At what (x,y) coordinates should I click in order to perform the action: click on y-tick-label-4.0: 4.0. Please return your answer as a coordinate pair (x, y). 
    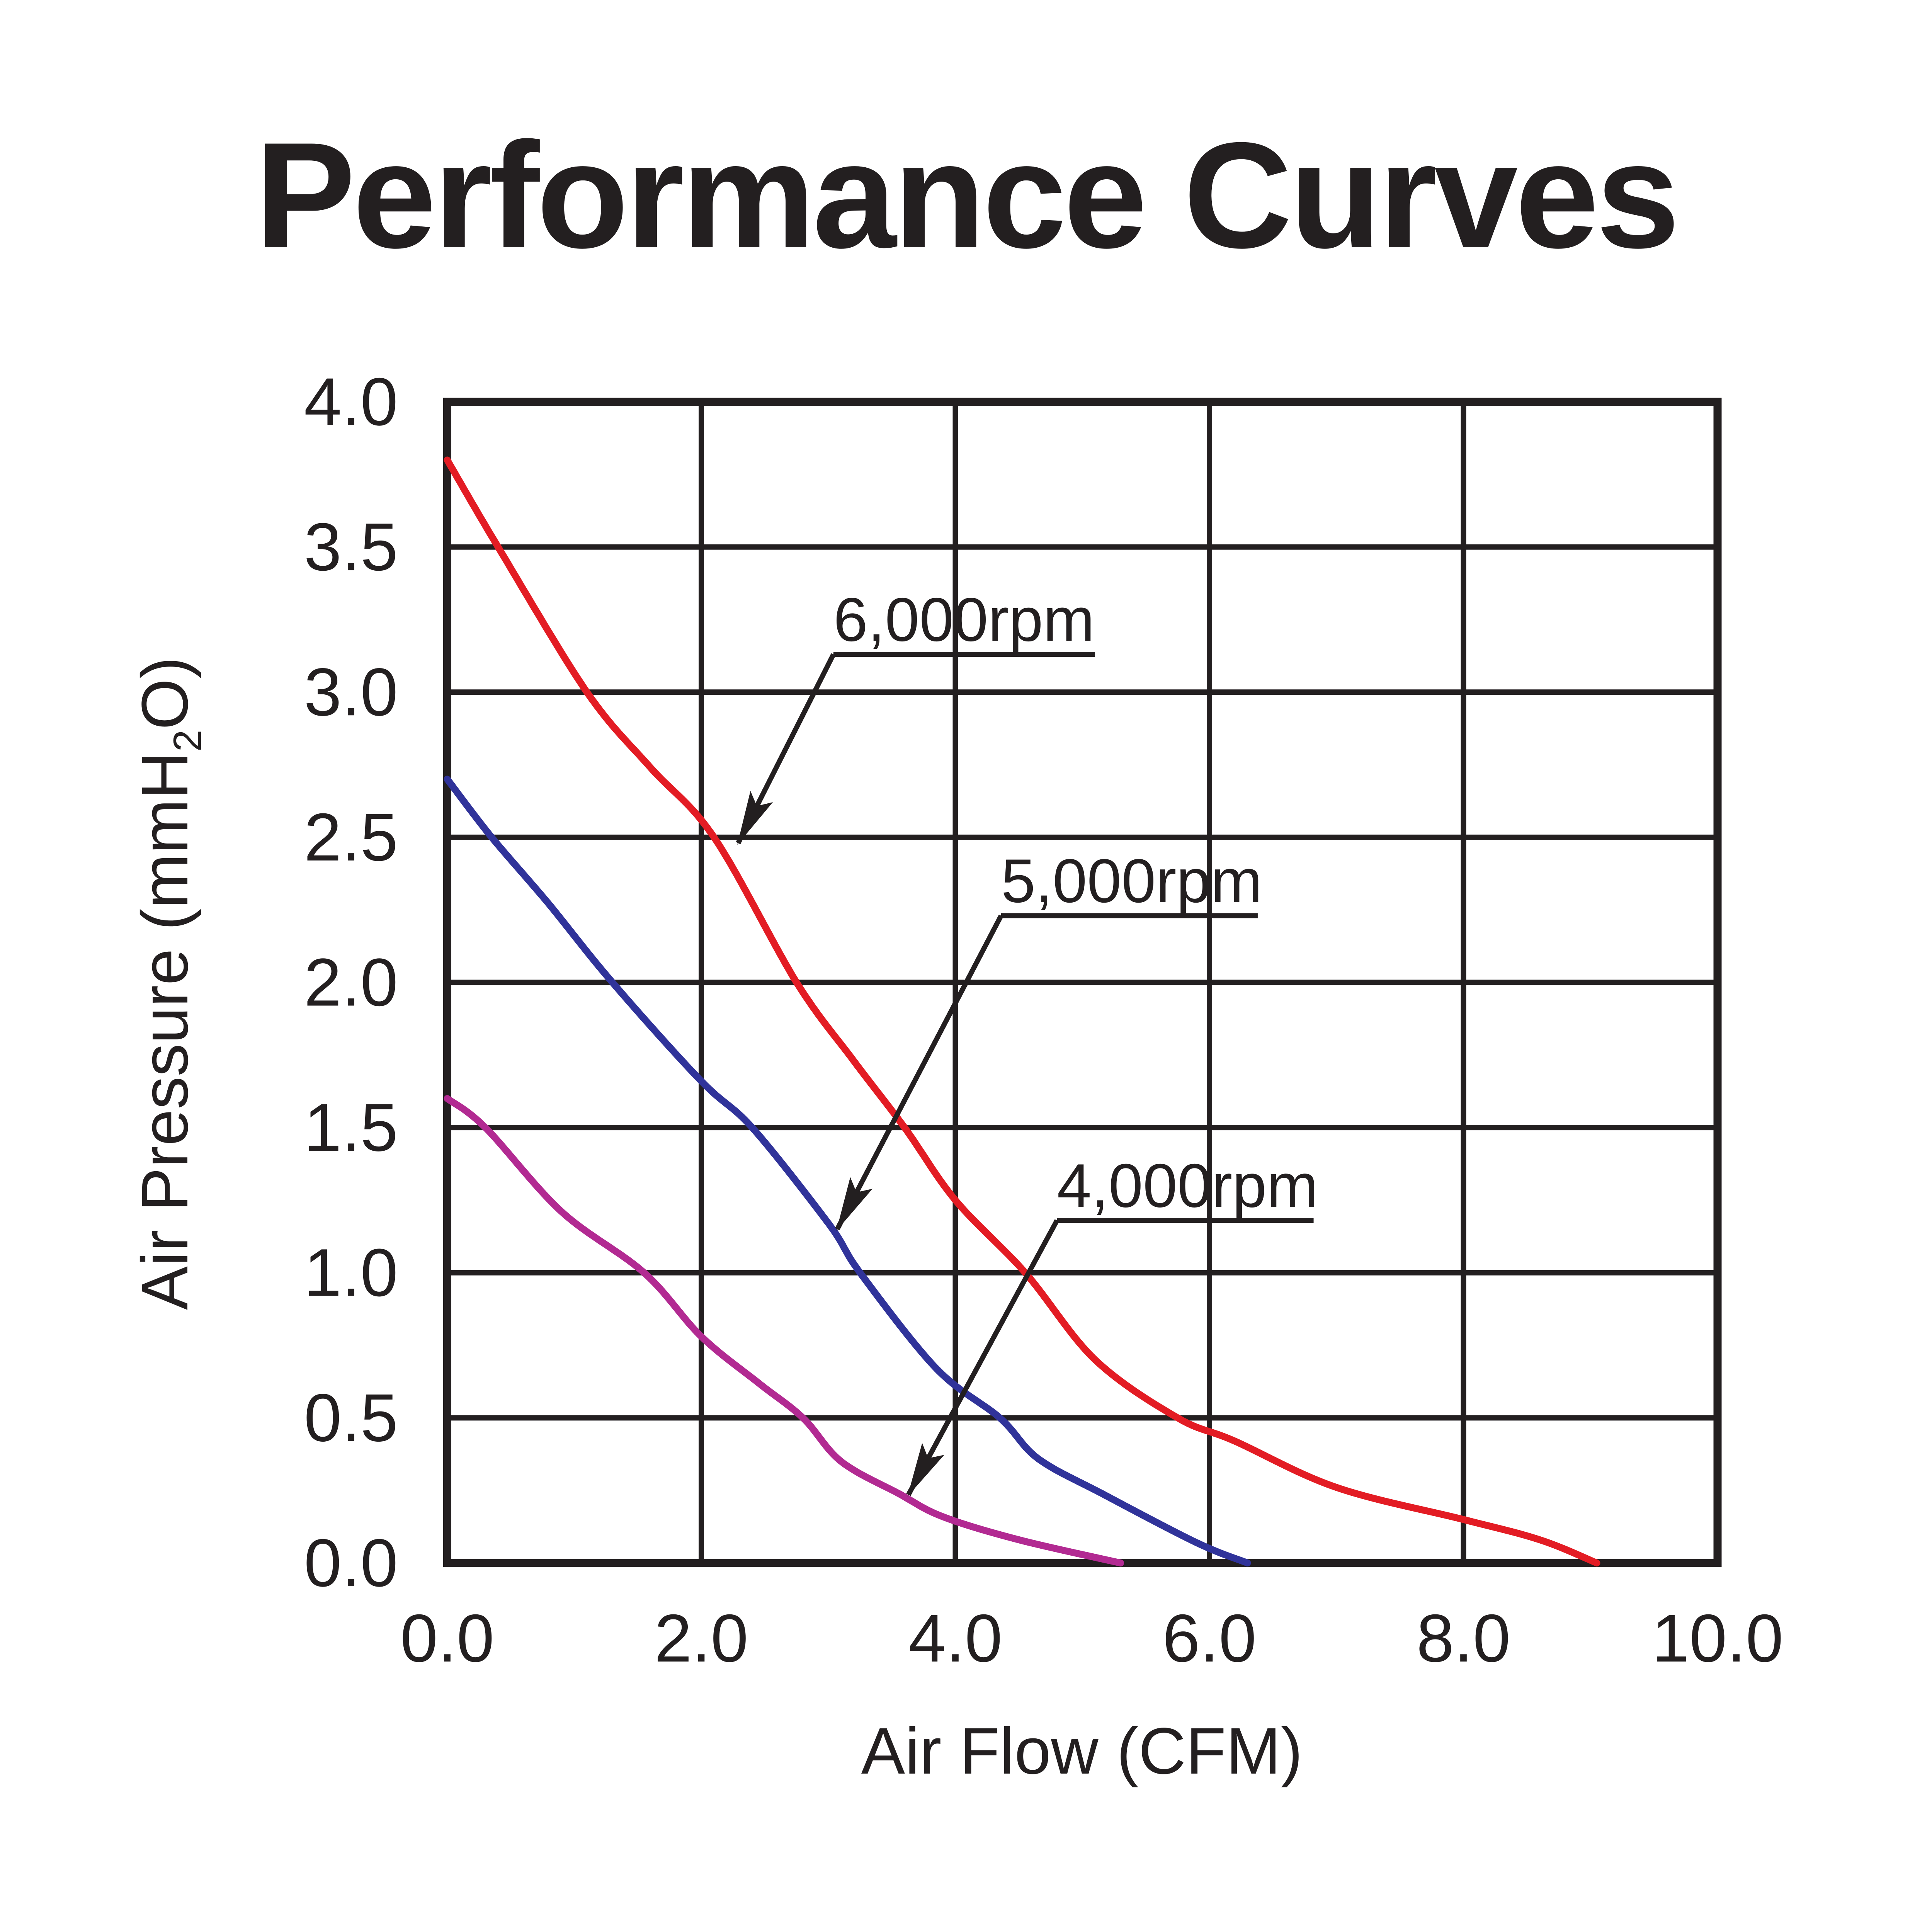
    Looking at the image, I should click on (351, 402).